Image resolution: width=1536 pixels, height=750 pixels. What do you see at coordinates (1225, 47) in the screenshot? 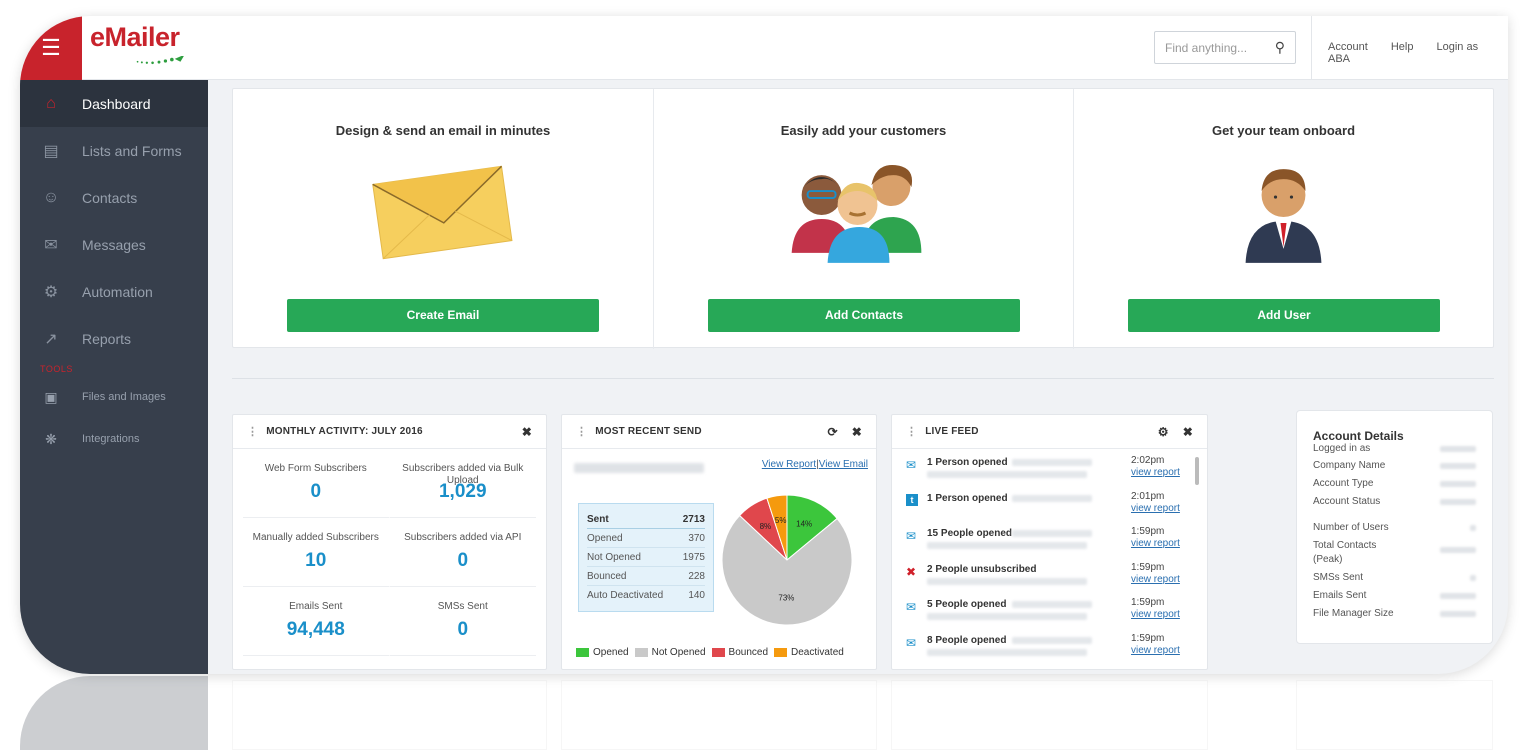
I see `search-input: Find anything... ⚲` at bounding box center [1225, 47].